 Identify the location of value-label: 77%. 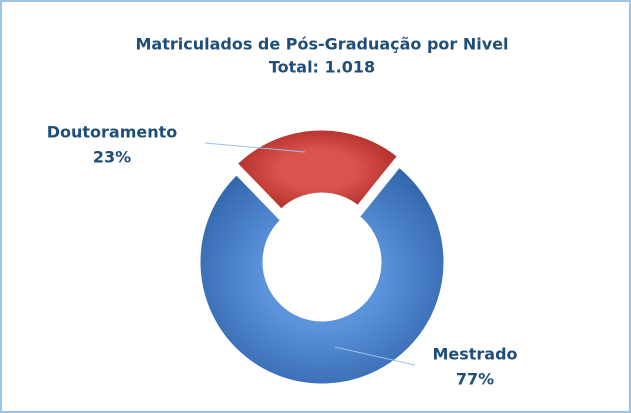
(475, 379).